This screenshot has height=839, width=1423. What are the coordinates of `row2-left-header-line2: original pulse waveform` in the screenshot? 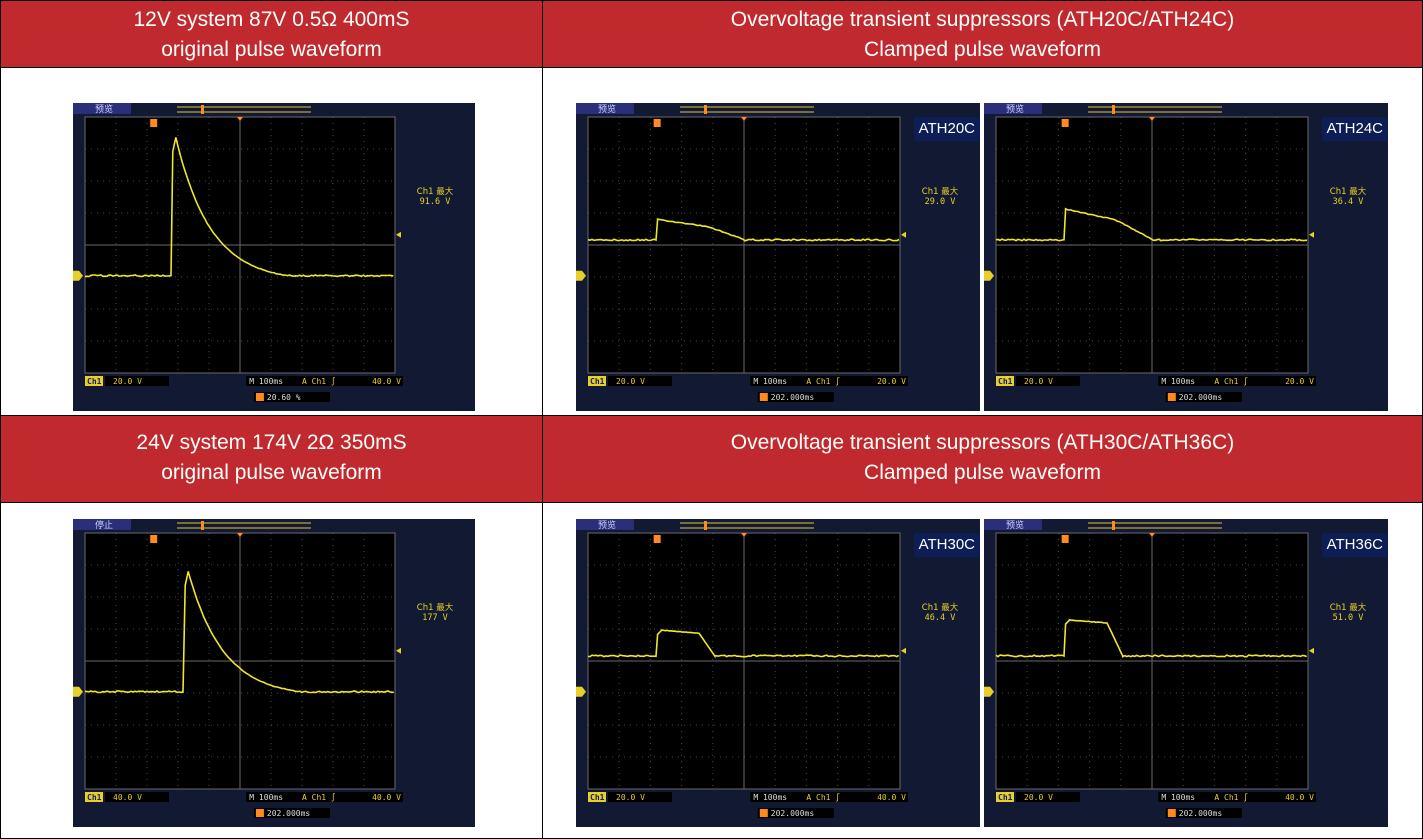 It's located at (271, 473).